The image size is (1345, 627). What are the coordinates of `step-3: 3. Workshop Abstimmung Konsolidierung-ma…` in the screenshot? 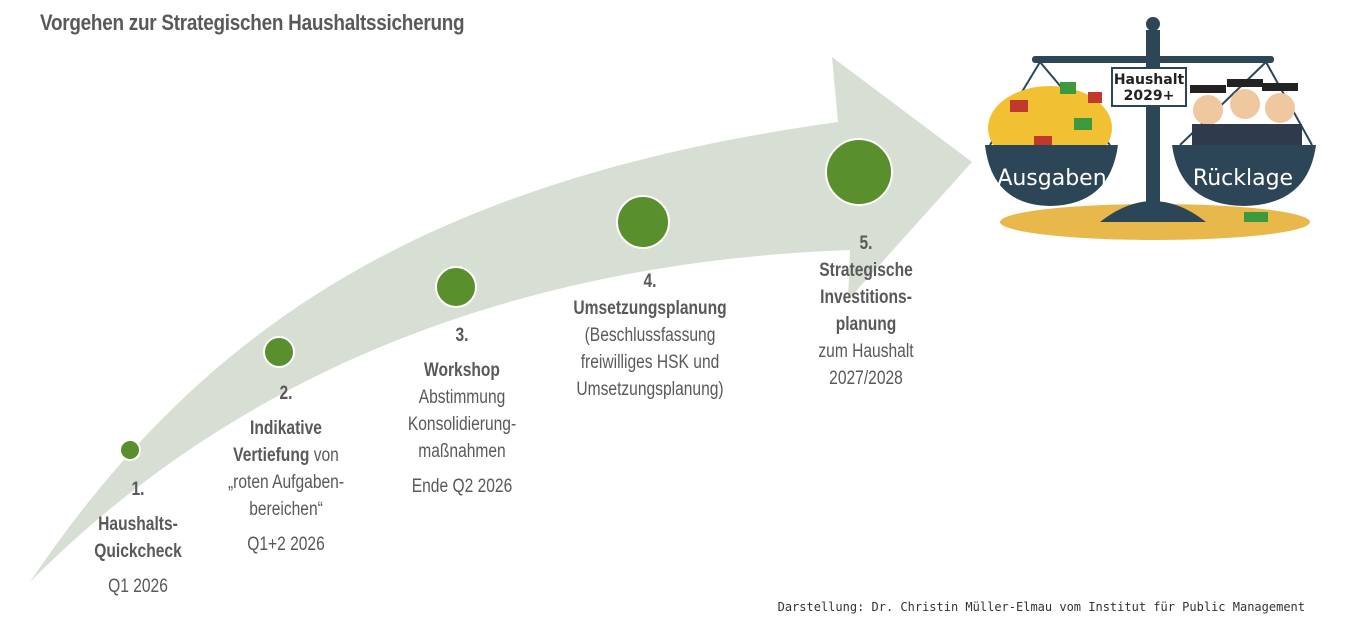 It's located at (461, 411).